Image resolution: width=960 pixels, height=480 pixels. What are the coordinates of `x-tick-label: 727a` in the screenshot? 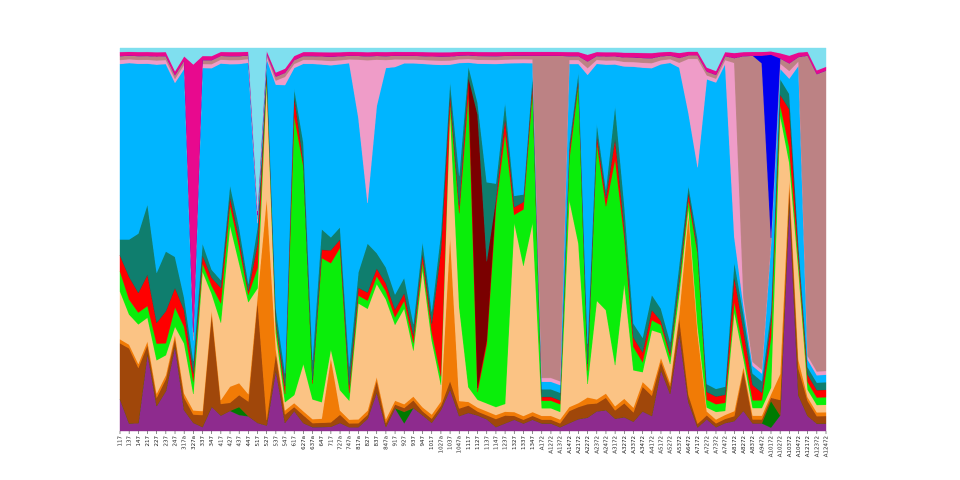 It's located at (341, 443).